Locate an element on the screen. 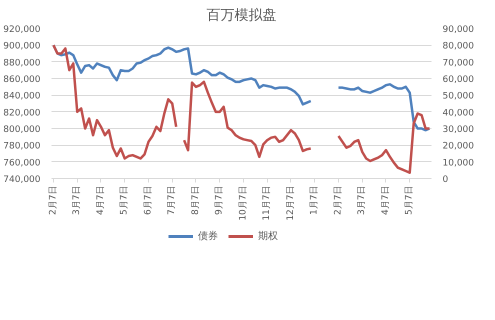  y2-tick-label: 10,000 is located at coordinates (458, 163).